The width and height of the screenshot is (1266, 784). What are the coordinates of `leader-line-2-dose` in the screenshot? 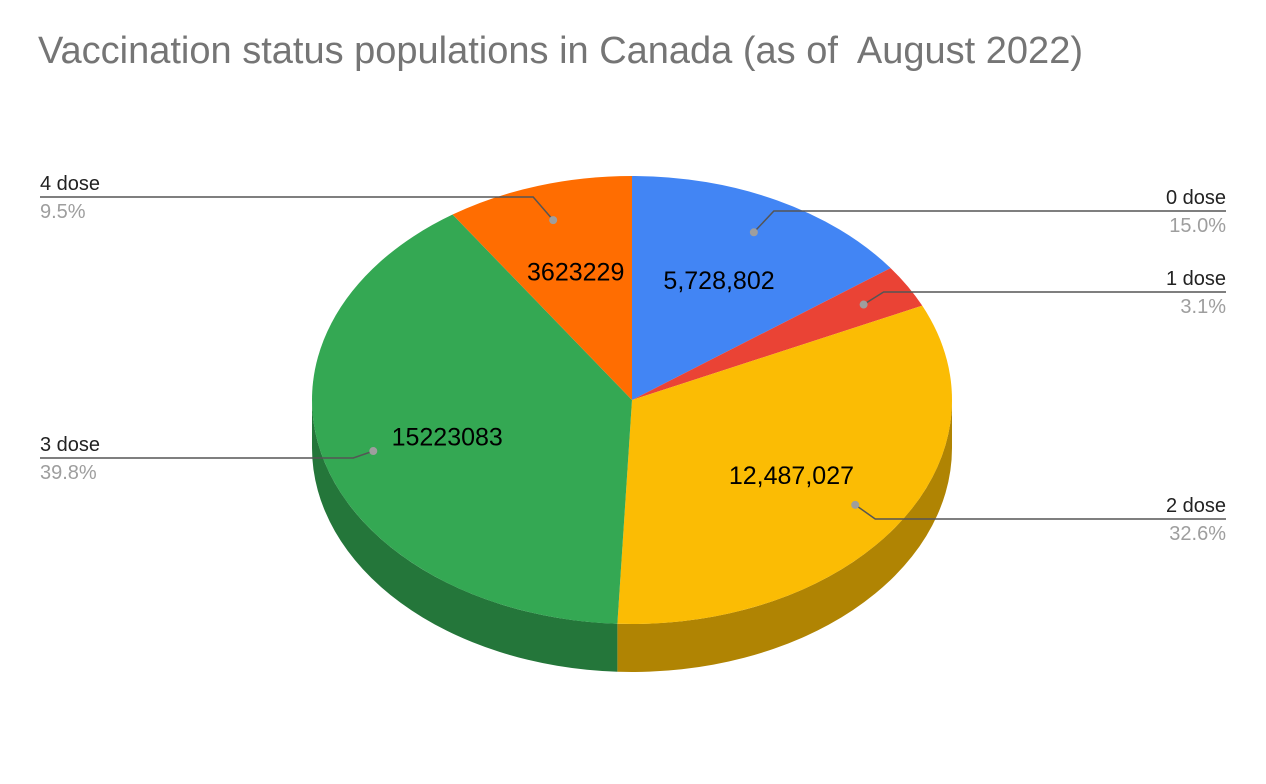 It's located at (1040, 512).